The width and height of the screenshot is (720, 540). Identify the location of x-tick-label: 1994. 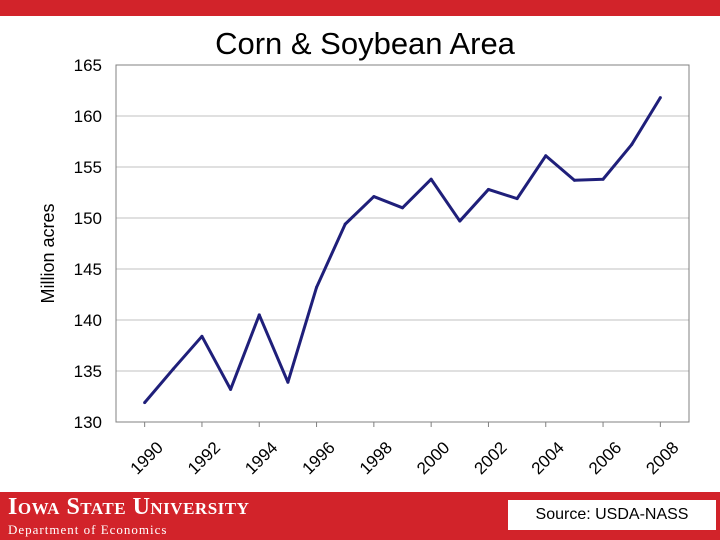
(261, 458).